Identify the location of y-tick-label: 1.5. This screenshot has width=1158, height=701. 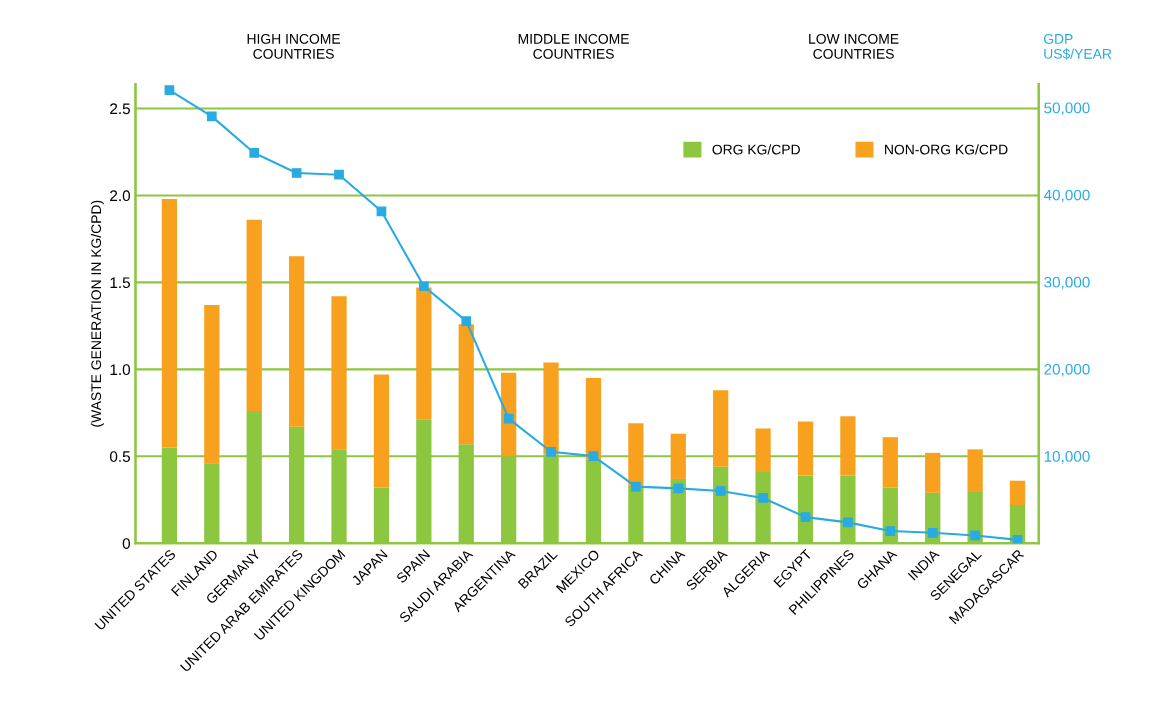
(120, 283).